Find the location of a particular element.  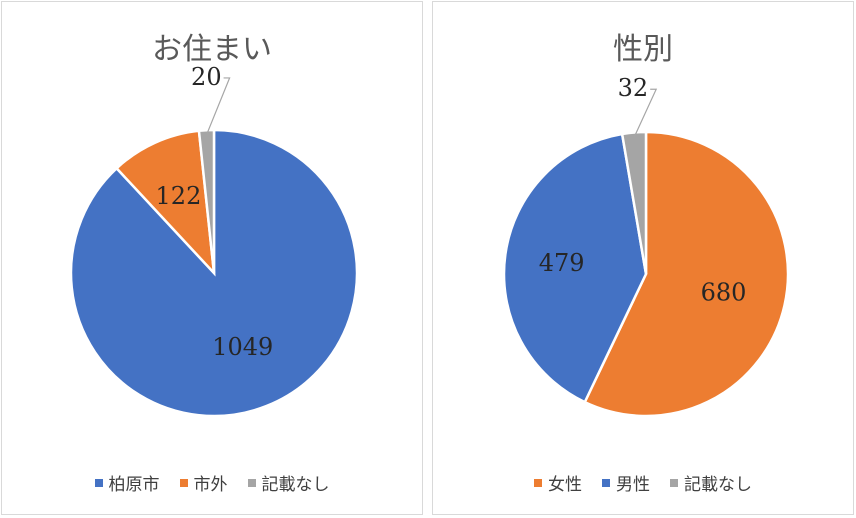

legend-item: 柏原市 is located at coordinates (127, 482).